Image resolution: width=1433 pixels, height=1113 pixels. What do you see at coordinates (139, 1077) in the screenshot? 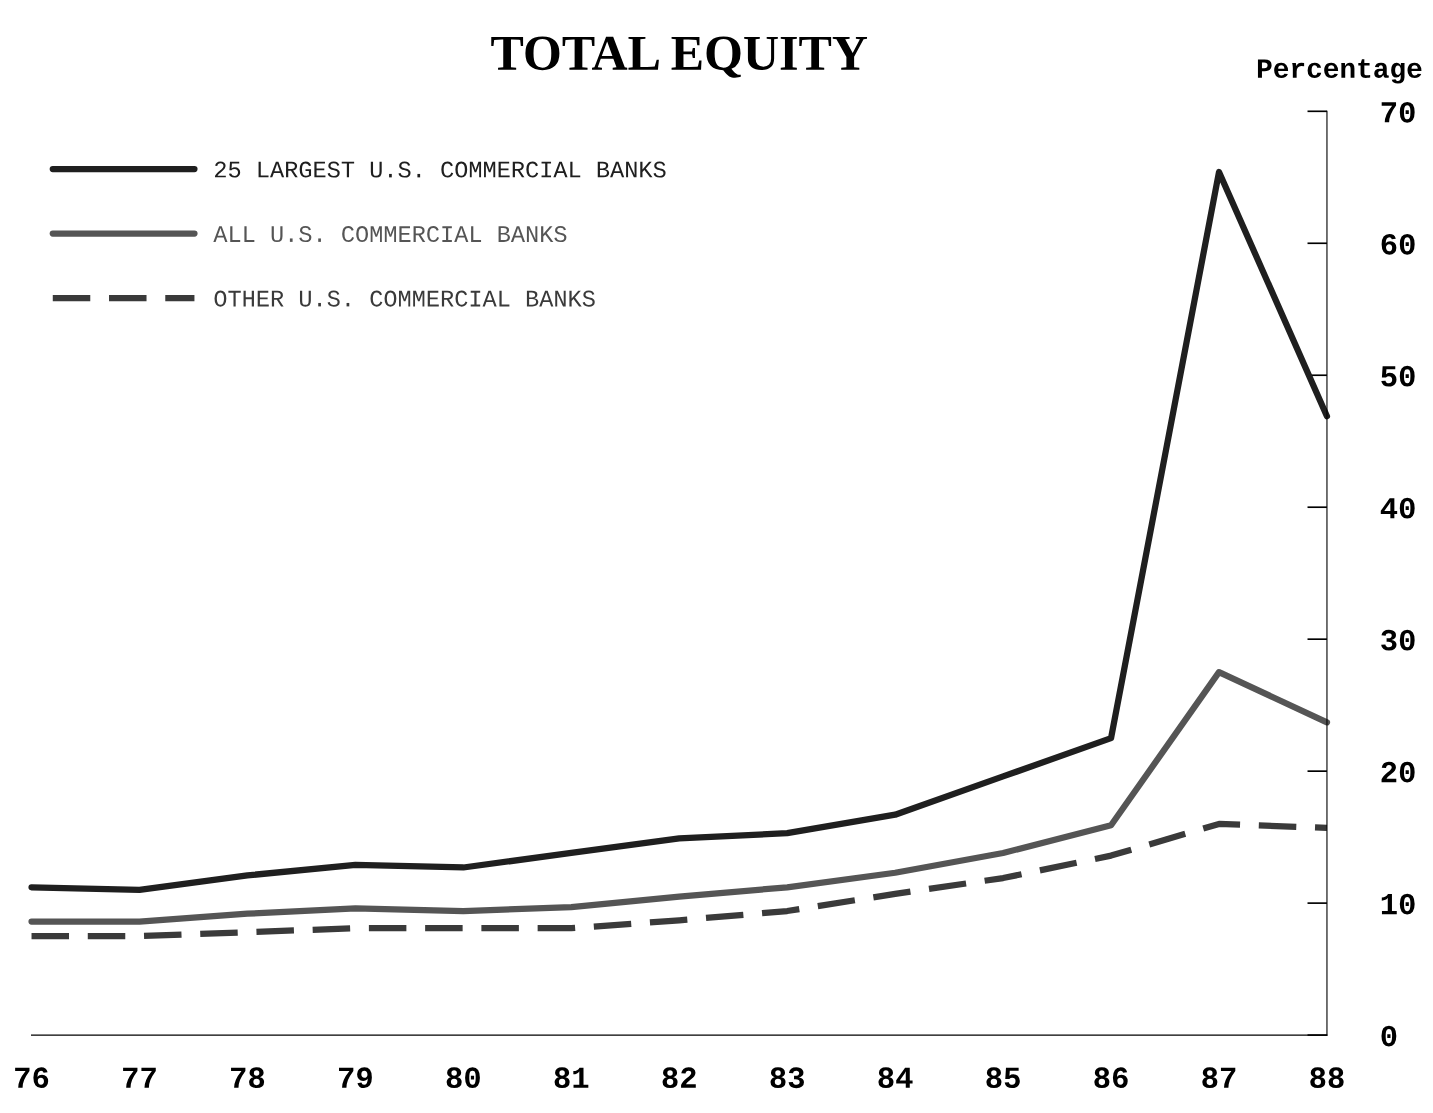
I see `x-tick-label: 77` at bounding box center [139, 1077].